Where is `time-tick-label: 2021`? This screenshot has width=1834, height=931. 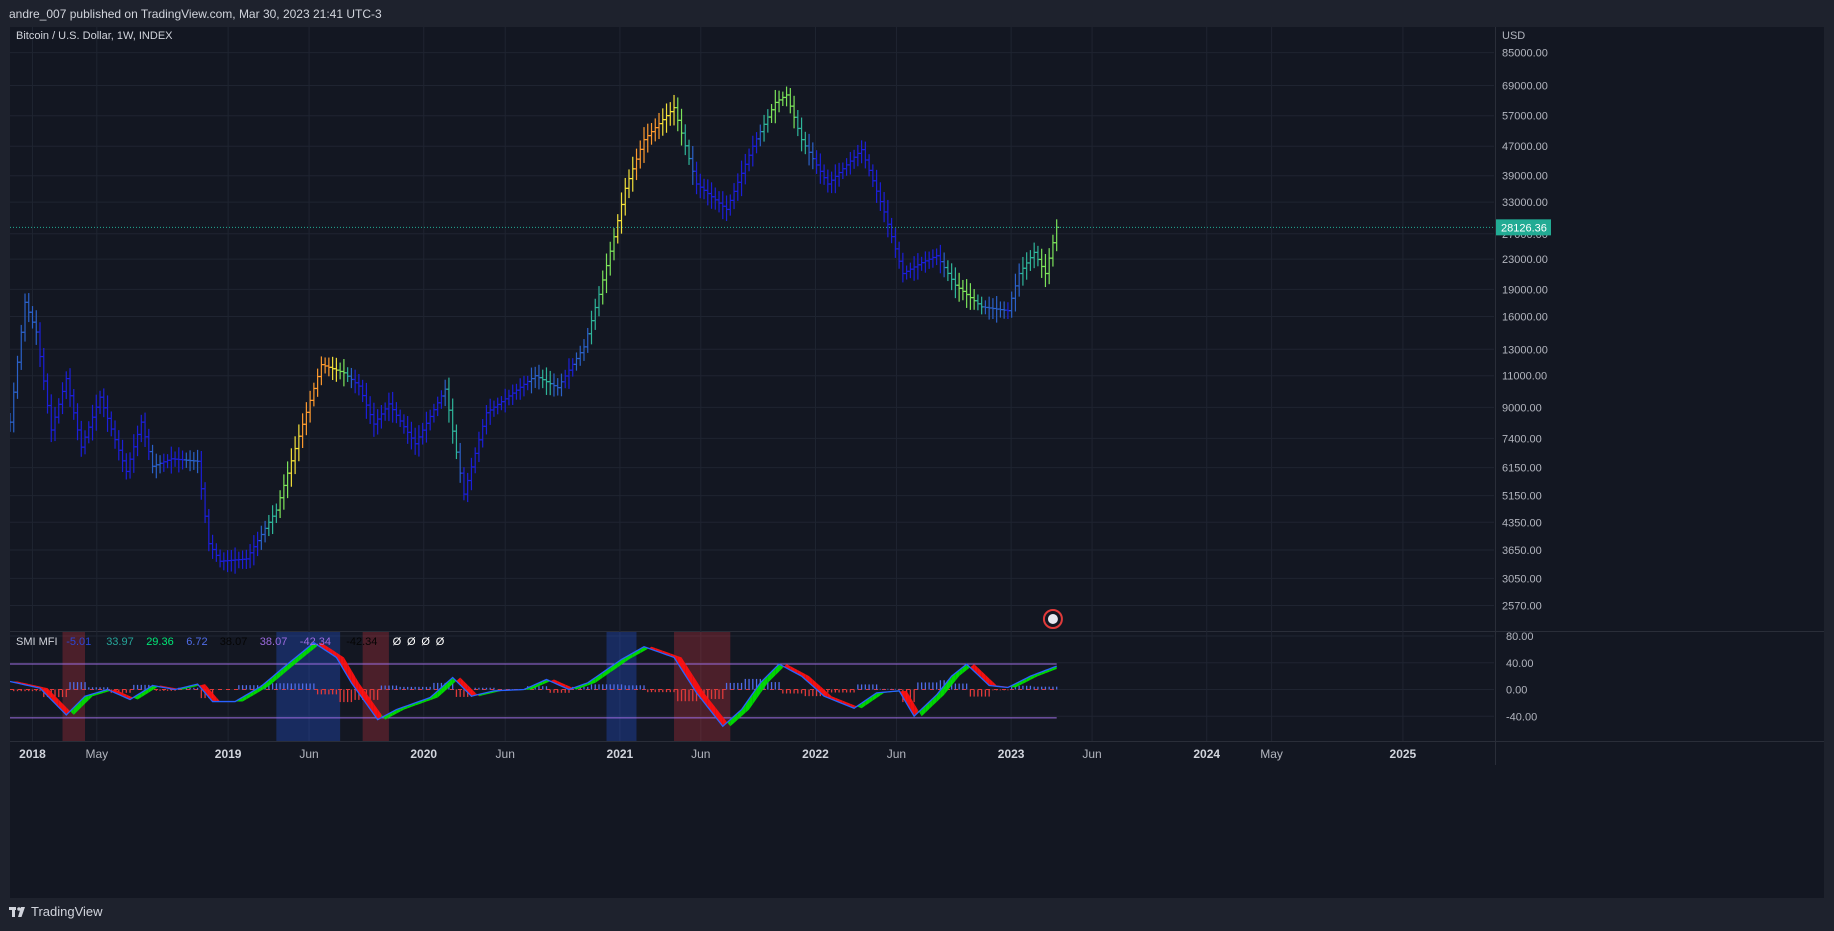
time-tick-label: 2021 is located at coordinates (620, 754).